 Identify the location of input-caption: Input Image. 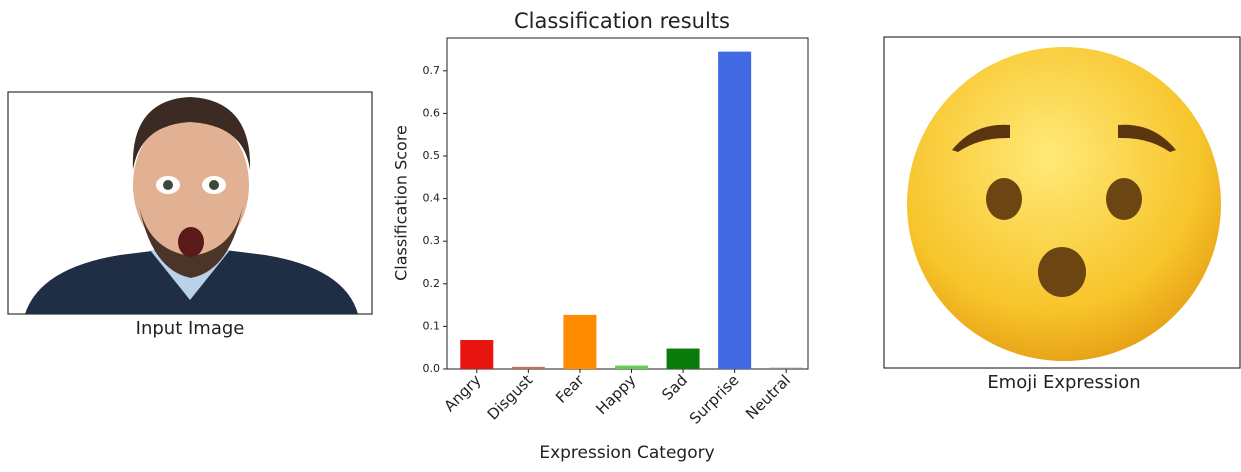
(190, 328).